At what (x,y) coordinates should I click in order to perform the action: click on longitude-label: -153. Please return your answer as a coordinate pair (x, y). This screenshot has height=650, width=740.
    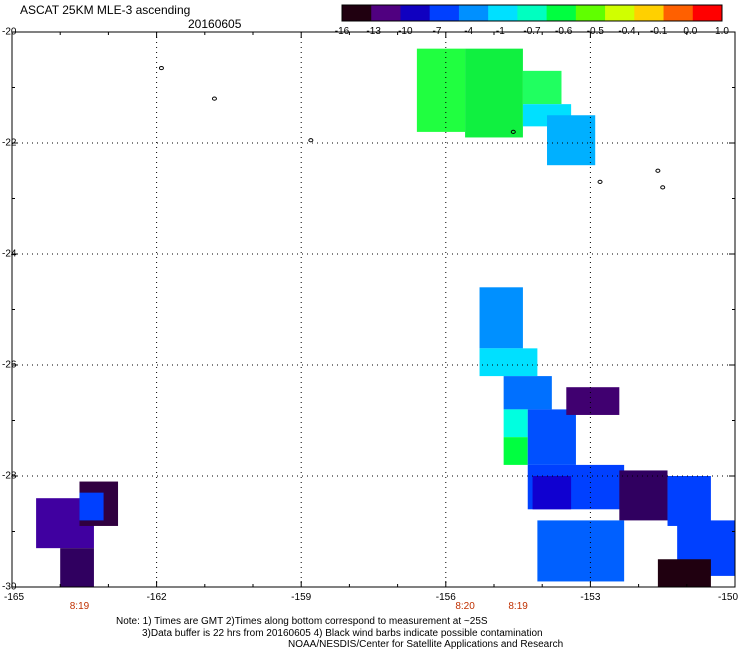
    Looking at the image, I should click on (590, 597).